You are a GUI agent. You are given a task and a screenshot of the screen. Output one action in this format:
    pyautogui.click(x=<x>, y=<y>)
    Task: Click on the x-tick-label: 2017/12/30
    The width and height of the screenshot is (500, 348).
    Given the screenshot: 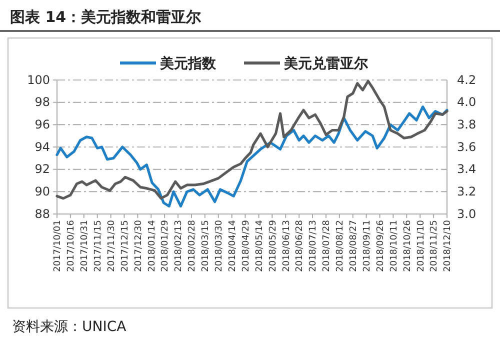 What is the action you would take?
    pyautogui.click(x=139, y=246)
    